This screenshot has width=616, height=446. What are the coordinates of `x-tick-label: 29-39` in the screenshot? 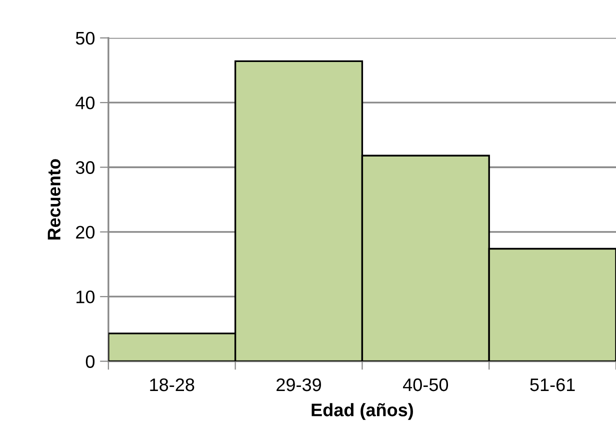 It's located at (298, 385).